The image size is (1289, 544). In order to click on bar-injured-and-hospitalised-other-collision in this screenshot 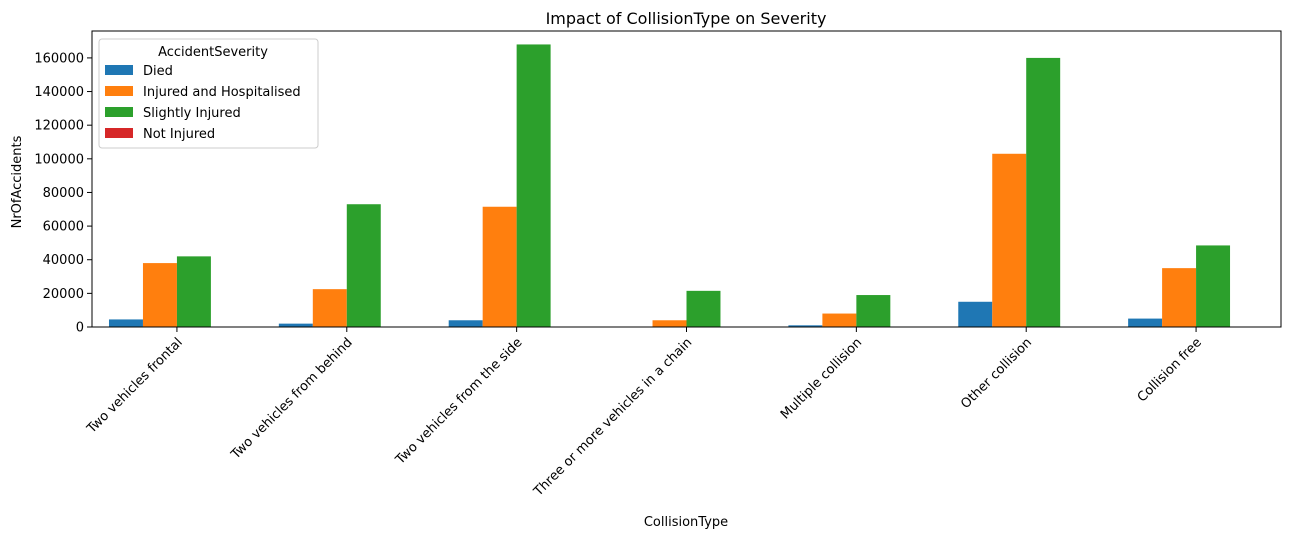, I will do `click(1009, 240)`.